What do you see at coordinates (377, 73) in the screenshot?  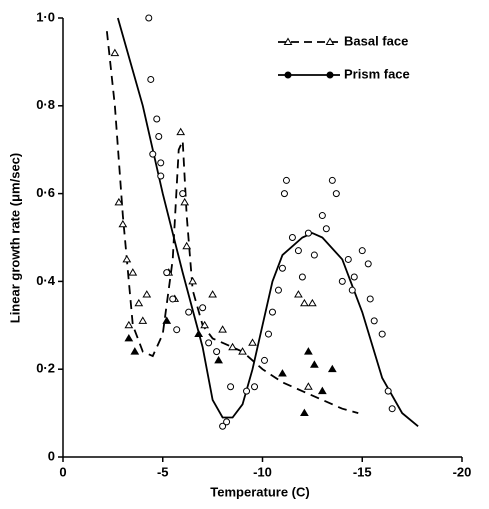 I see `legend-label: Prism face` at bounding box center [377, 73].